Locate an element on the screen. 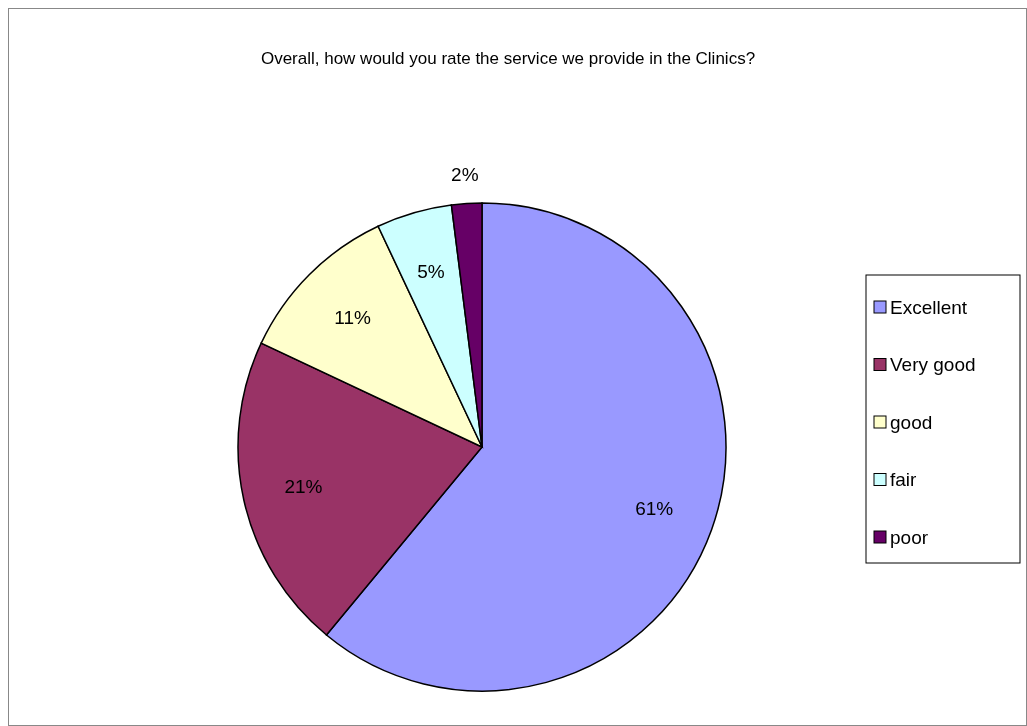  legend-label: Very good is located at coordinates (933, 364).